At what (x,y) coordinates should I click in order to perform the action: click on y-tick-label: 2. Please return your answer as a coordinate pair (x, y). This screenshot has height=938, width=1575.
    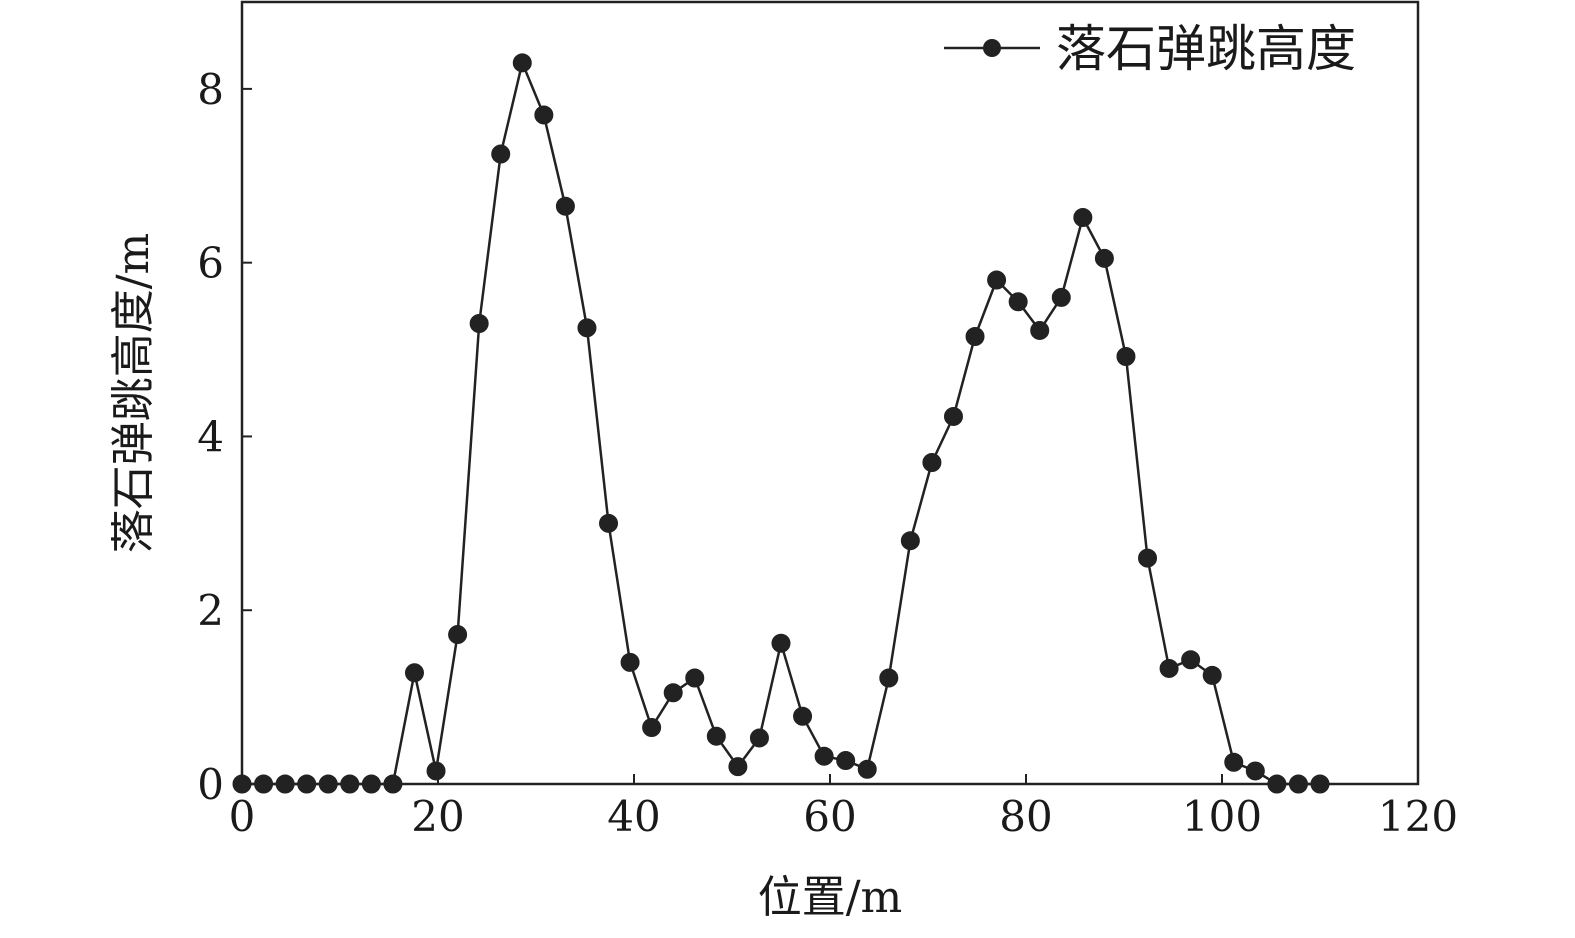
    Looking at the image, I should click on (210, 610).